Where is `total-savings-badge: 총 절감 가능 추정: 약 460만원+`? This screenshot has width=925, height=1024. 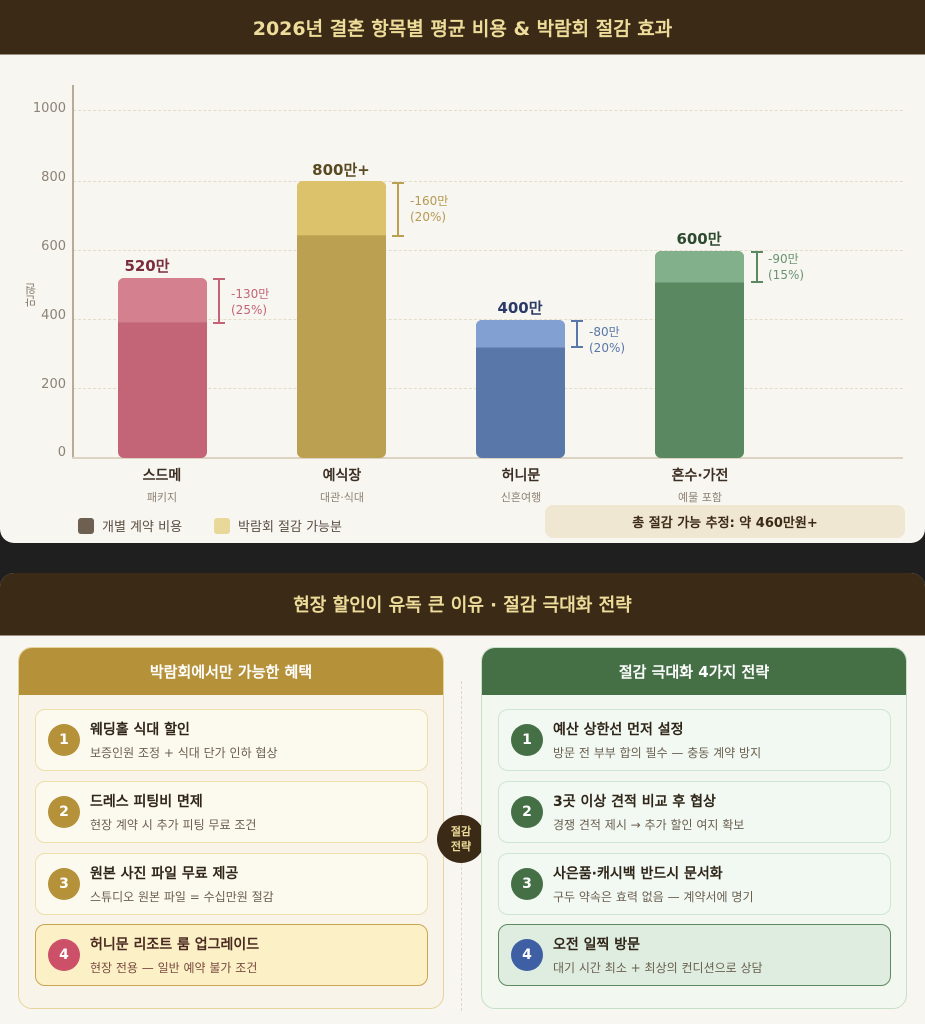 total-savings-badge: 총 절감 가능 추정: 약 460만원+ is located at coordinates (725, 521).